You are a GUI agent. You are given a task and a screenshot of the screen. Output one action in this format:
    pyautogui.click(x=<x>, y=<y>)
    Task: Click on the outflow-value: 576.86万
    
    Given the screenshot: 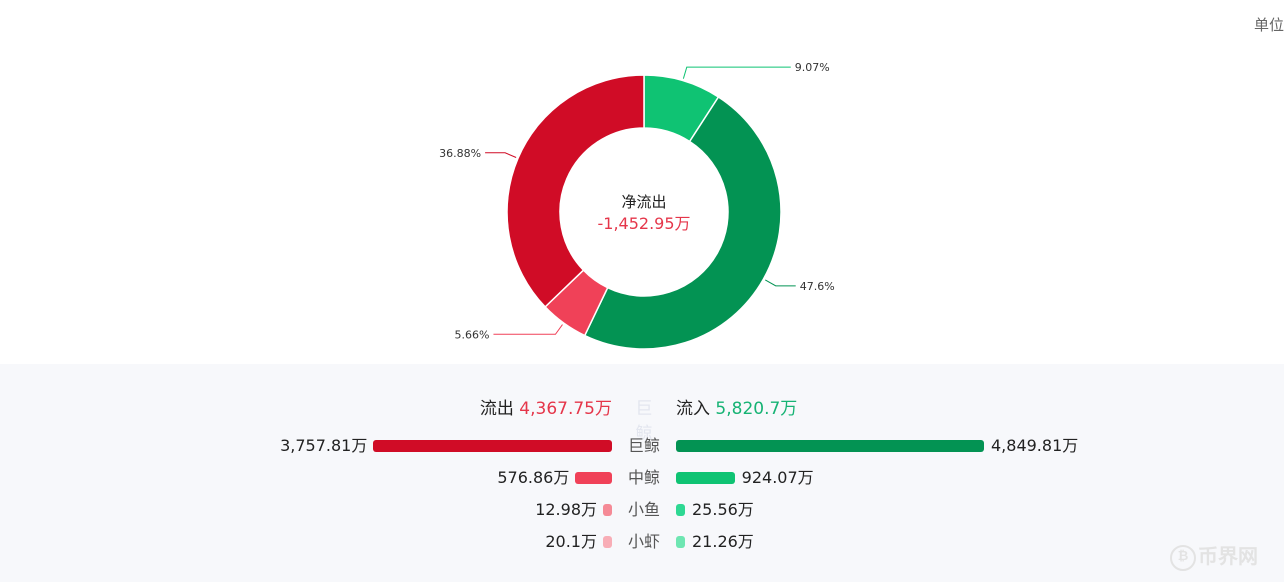 What is the action you would take?
    pyautogui.click(x=533, y=477)
    